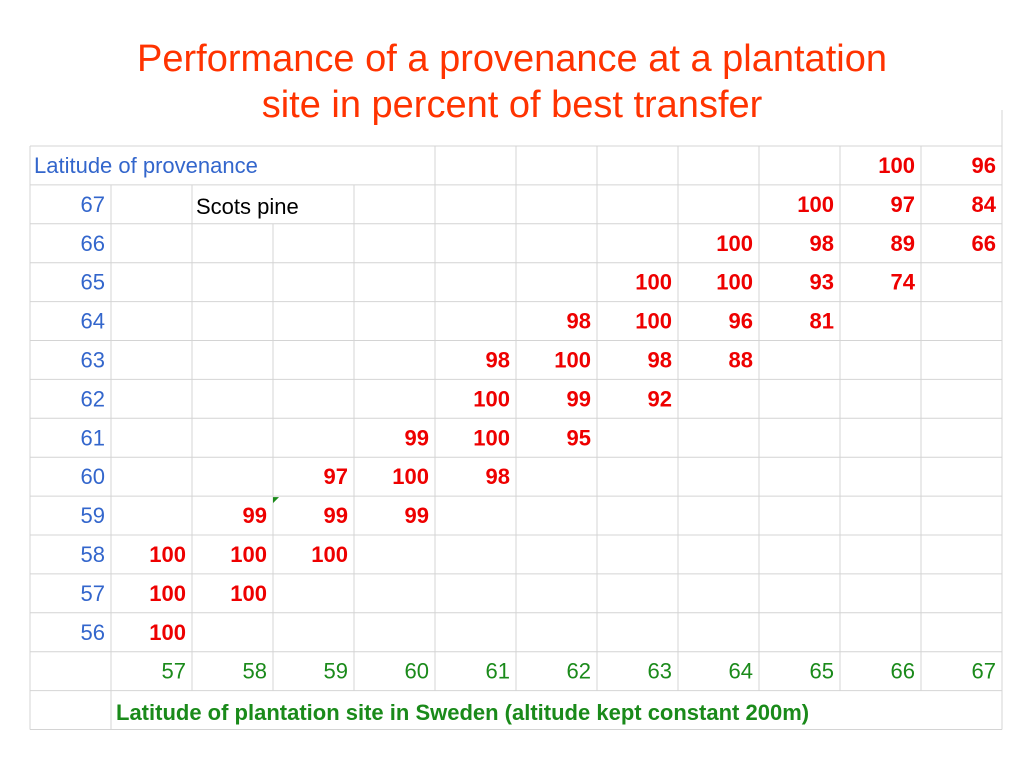 The height and width of the screenshot is (768, 1024). Describe the element at coordinates (822, 321) in the screenshot. I see `performance-value: 81` at that location.